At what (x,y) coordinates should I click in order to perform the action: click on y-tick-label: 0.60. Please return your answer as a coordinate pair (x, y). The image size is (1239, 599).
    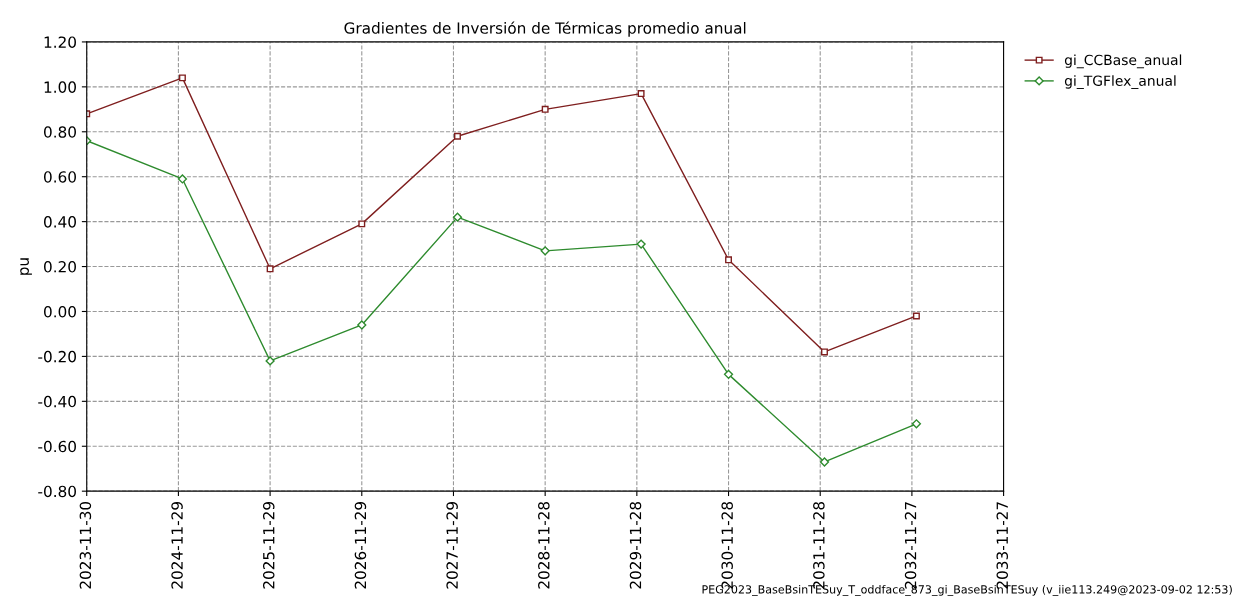
    Looking at the image, I should click on (60, 177).